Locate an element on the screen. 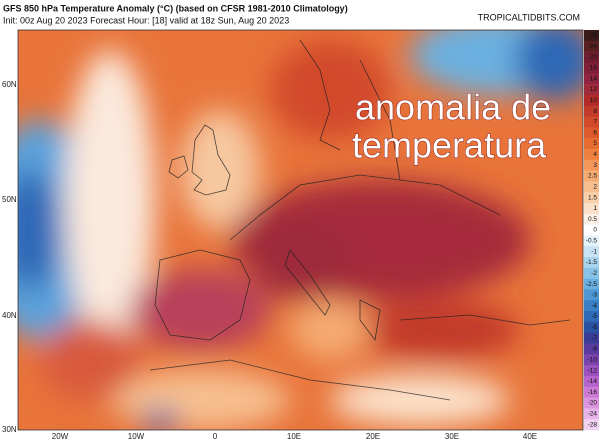 The width and height of the screenshot is (600, 443). lat-label: 50N is located at coordinates (9, 199).